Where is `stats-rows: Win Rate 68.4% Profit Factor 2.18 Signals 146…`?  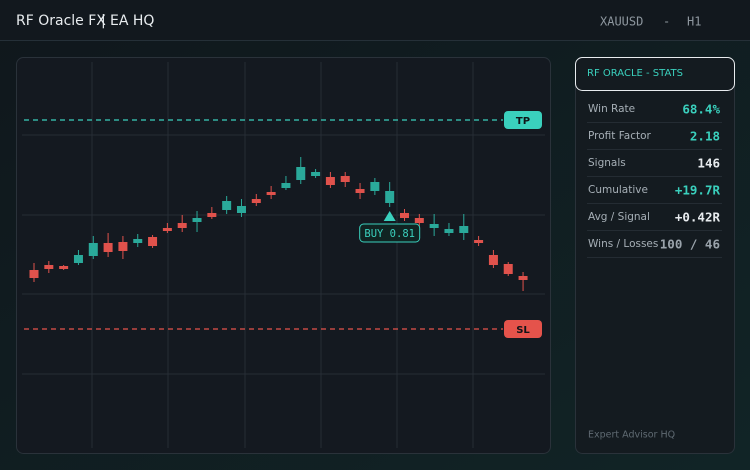
stats-rows: Win Rate 68.4% Profit Factor 2.18 Signals 146… is located at coordinates (654, 180).